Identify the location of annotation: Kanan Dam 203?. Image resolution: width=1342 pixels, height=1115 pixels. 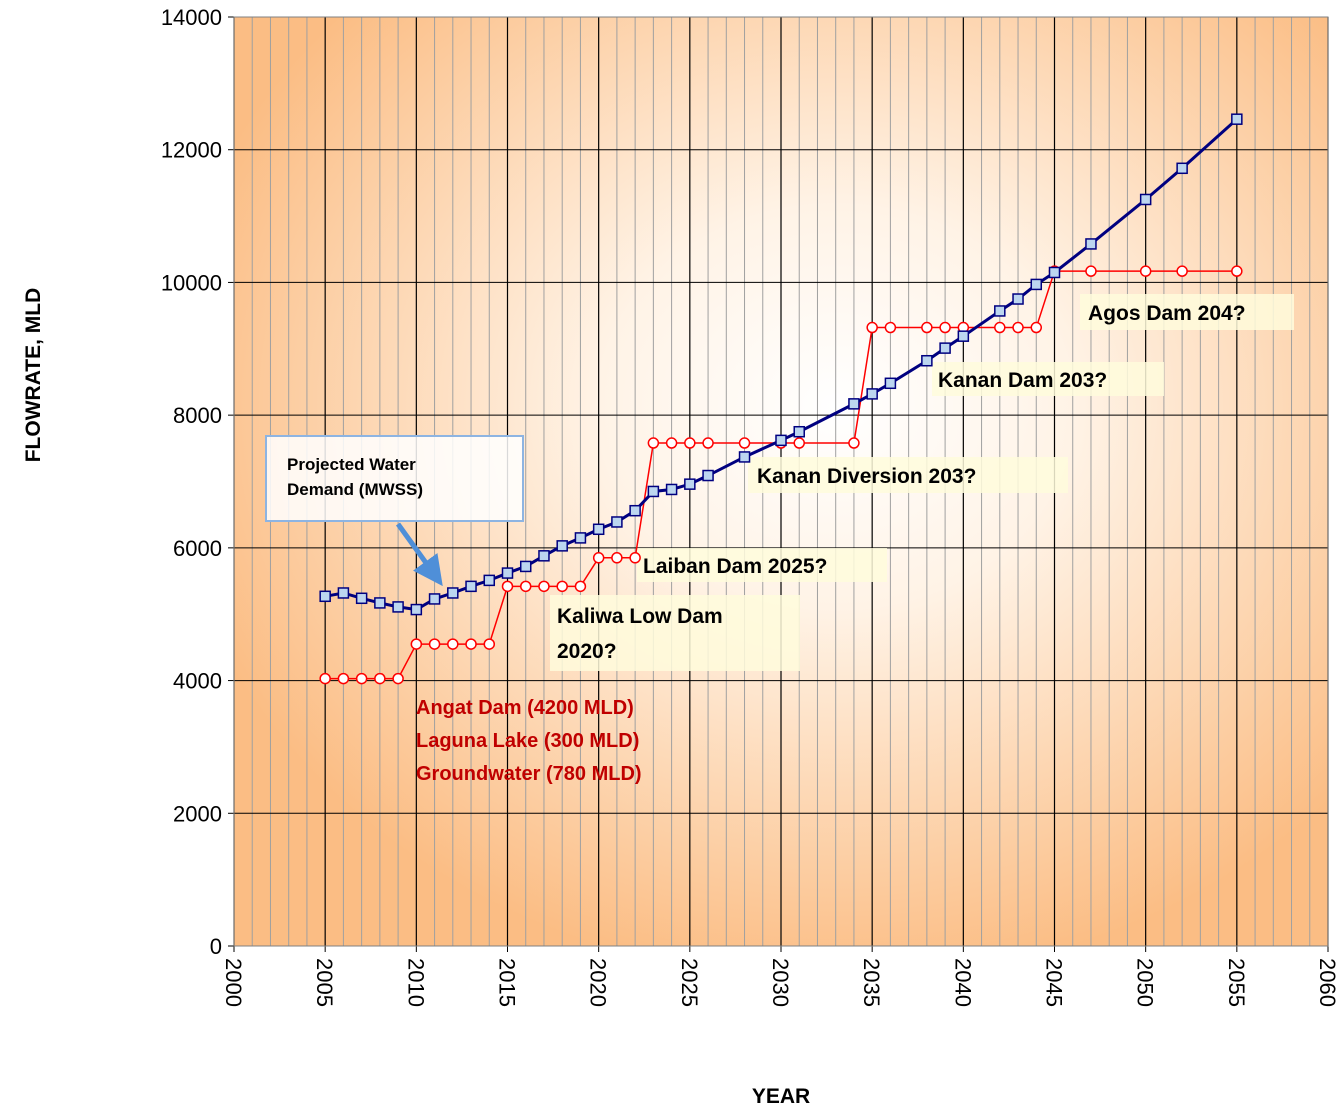
(1048, 379).